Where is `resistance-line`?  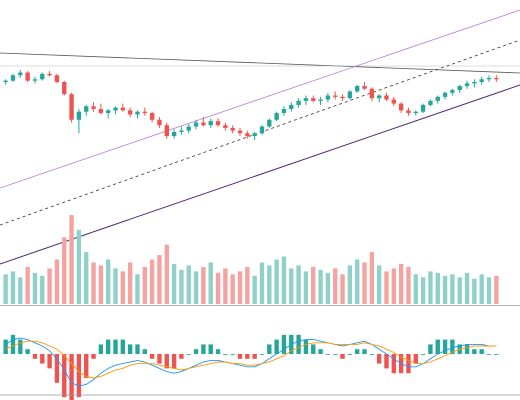
resistance-line is located at coordinates (260, 63).